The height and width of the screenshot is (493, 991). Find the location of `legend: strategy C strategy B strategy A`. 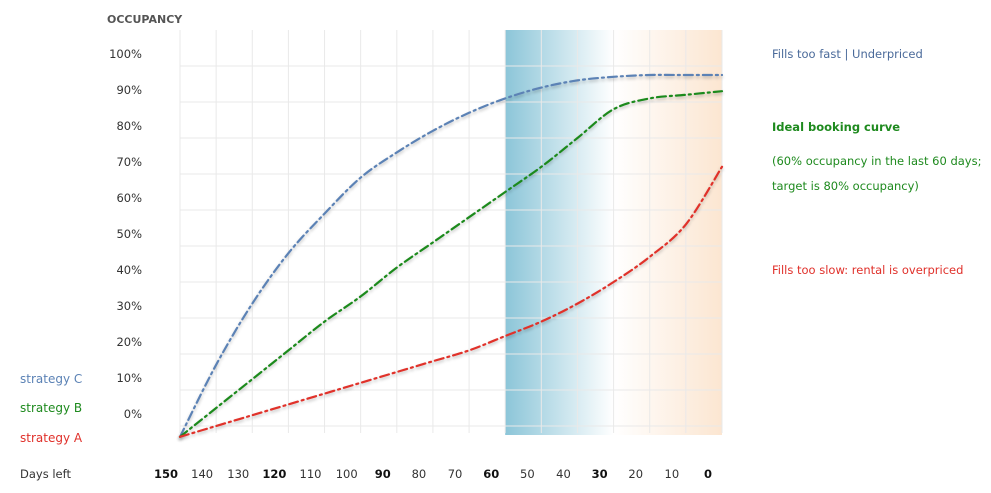

legend: strategy C strategy B strategy A is located at coordinates (51, 408).